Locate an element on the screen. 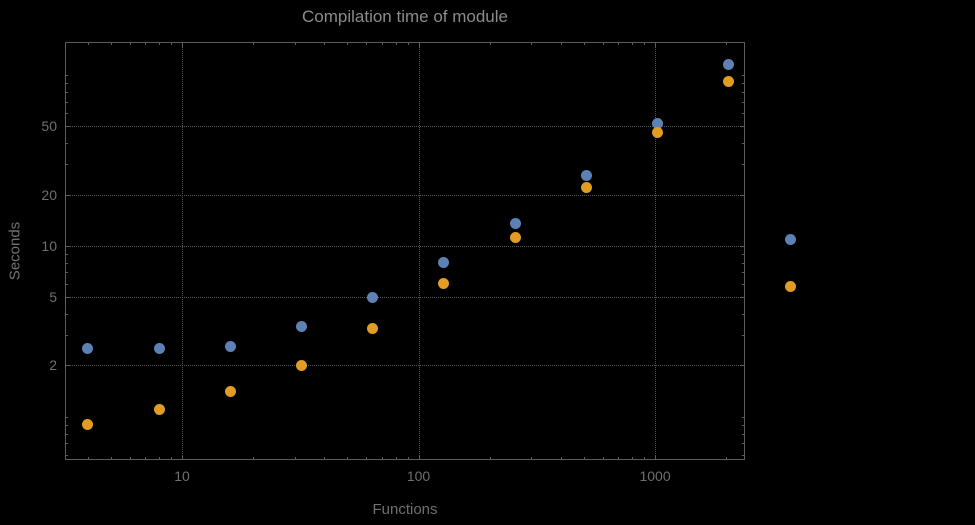  x-tick-label: 100 is located at coordinates (418, 476).